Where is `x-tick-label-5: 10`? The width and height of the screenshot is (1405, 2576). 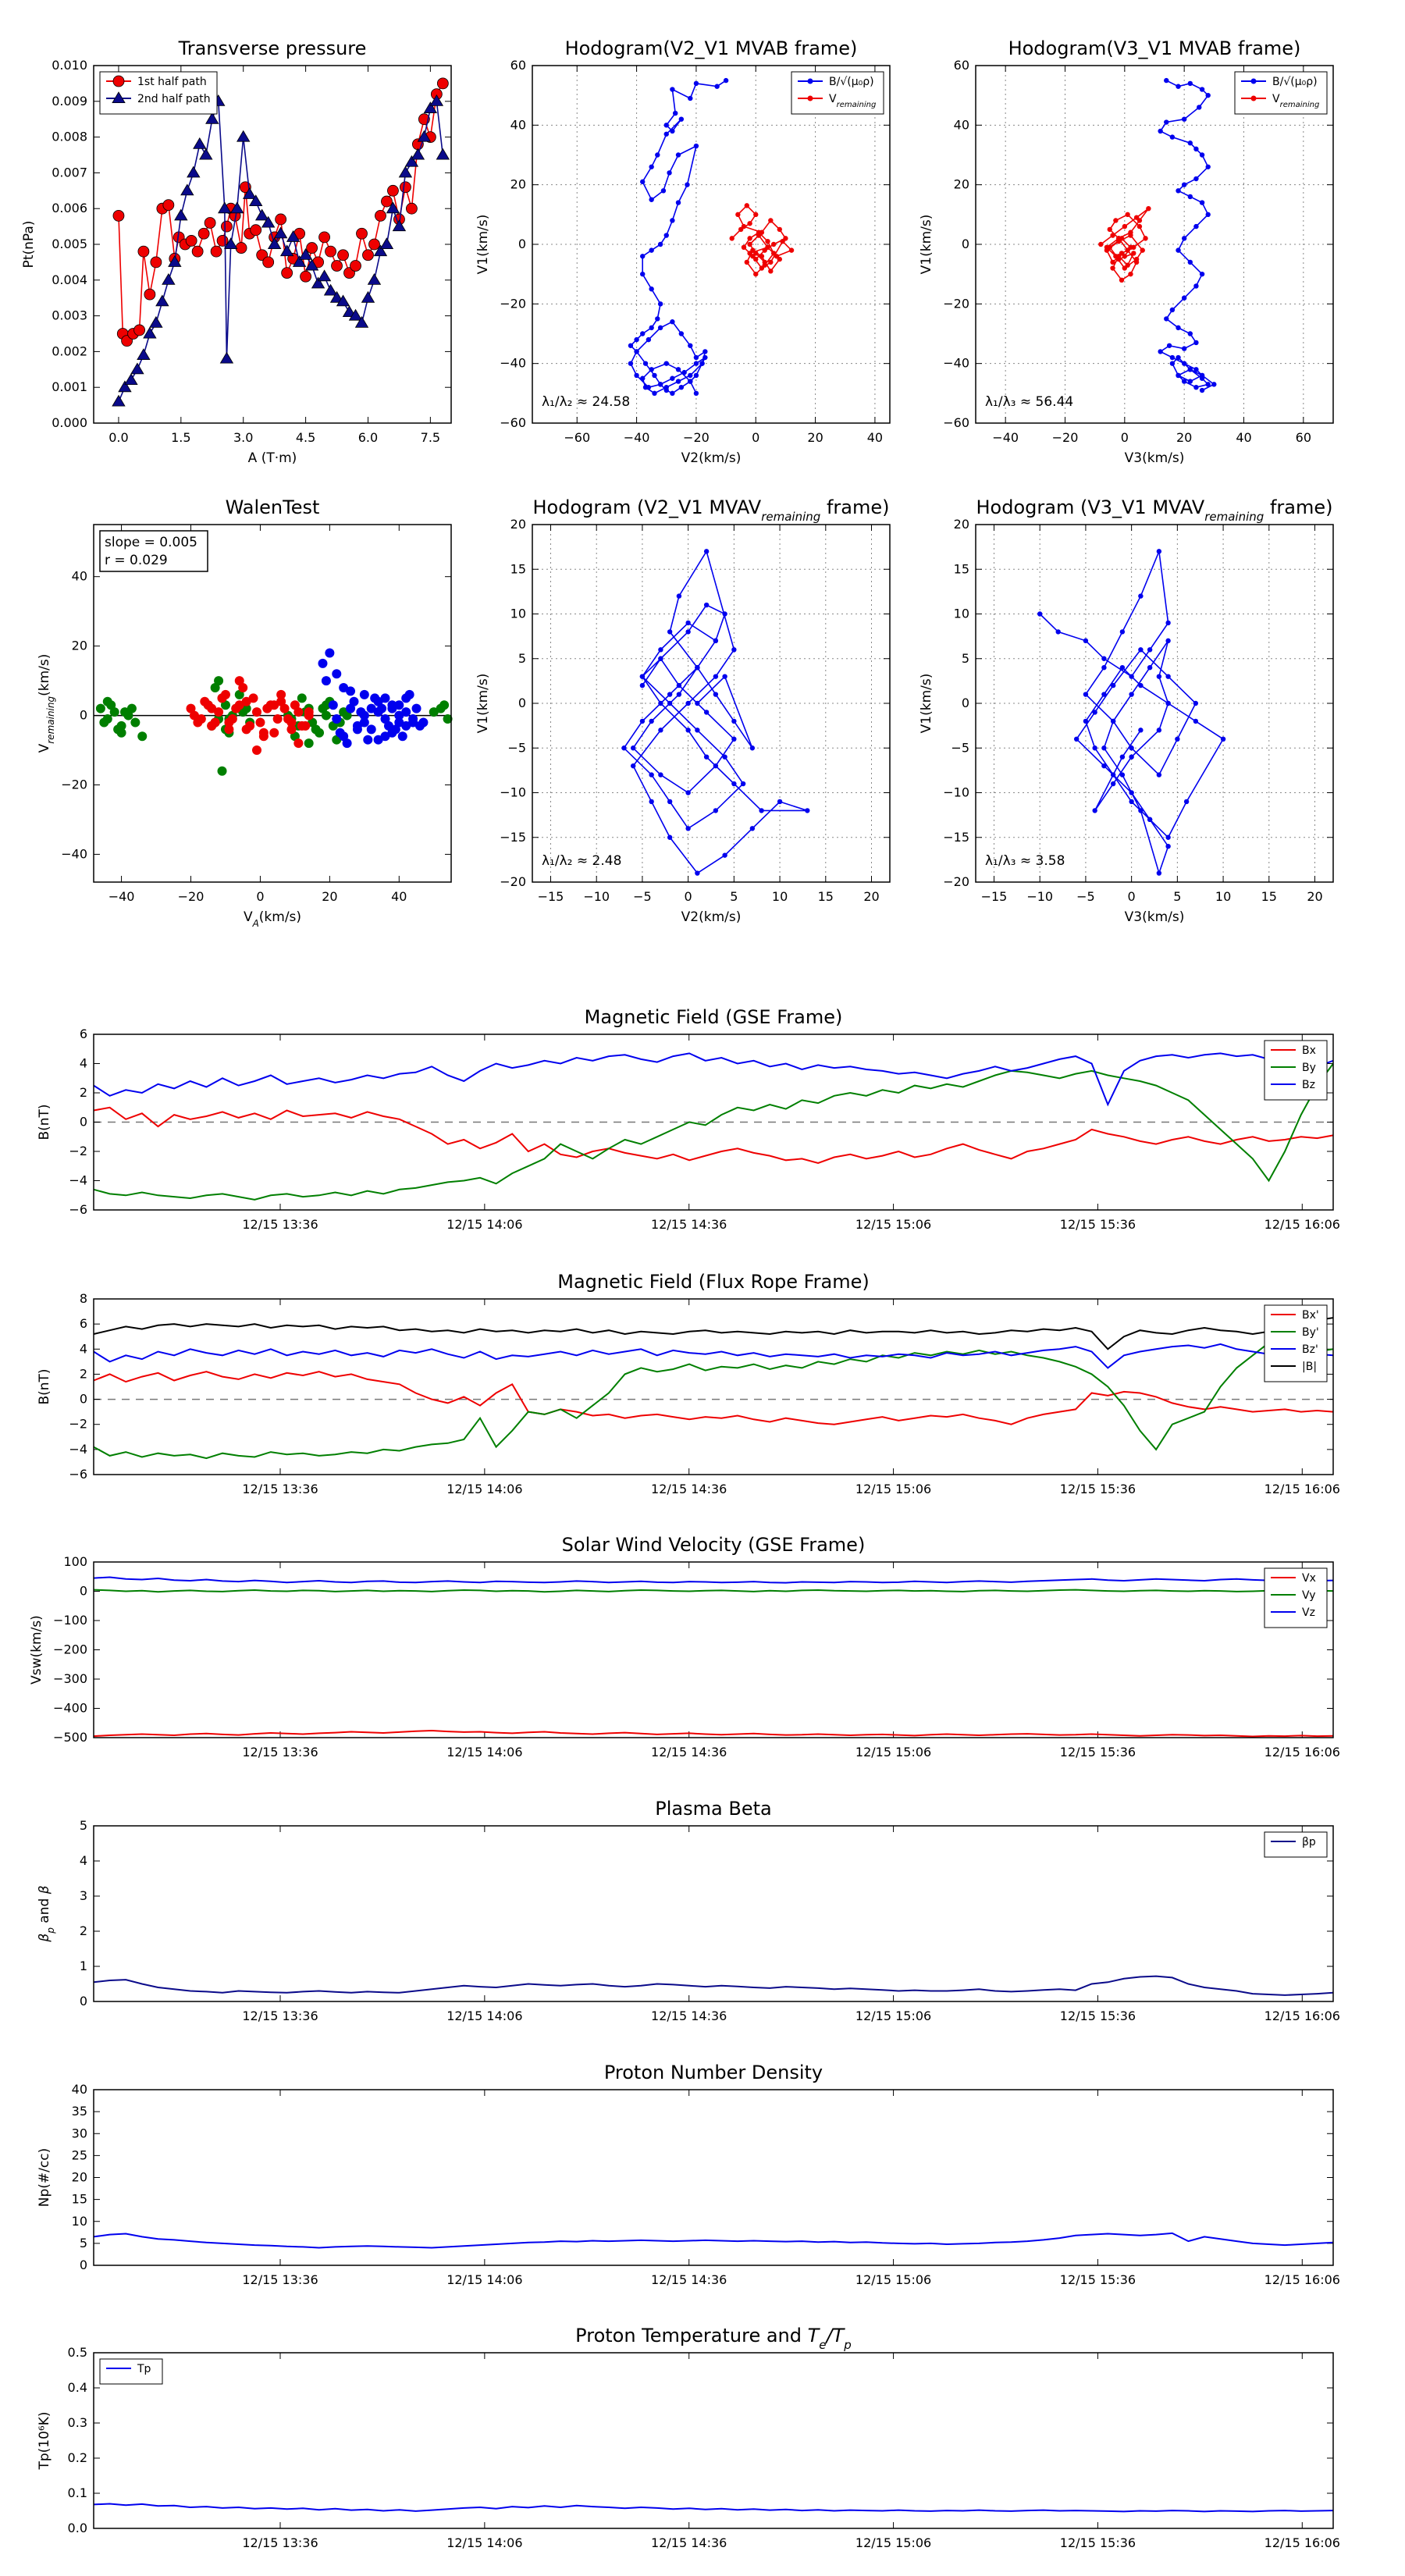 x-tick-label-5: 10 is located at coordinates (780, 896).